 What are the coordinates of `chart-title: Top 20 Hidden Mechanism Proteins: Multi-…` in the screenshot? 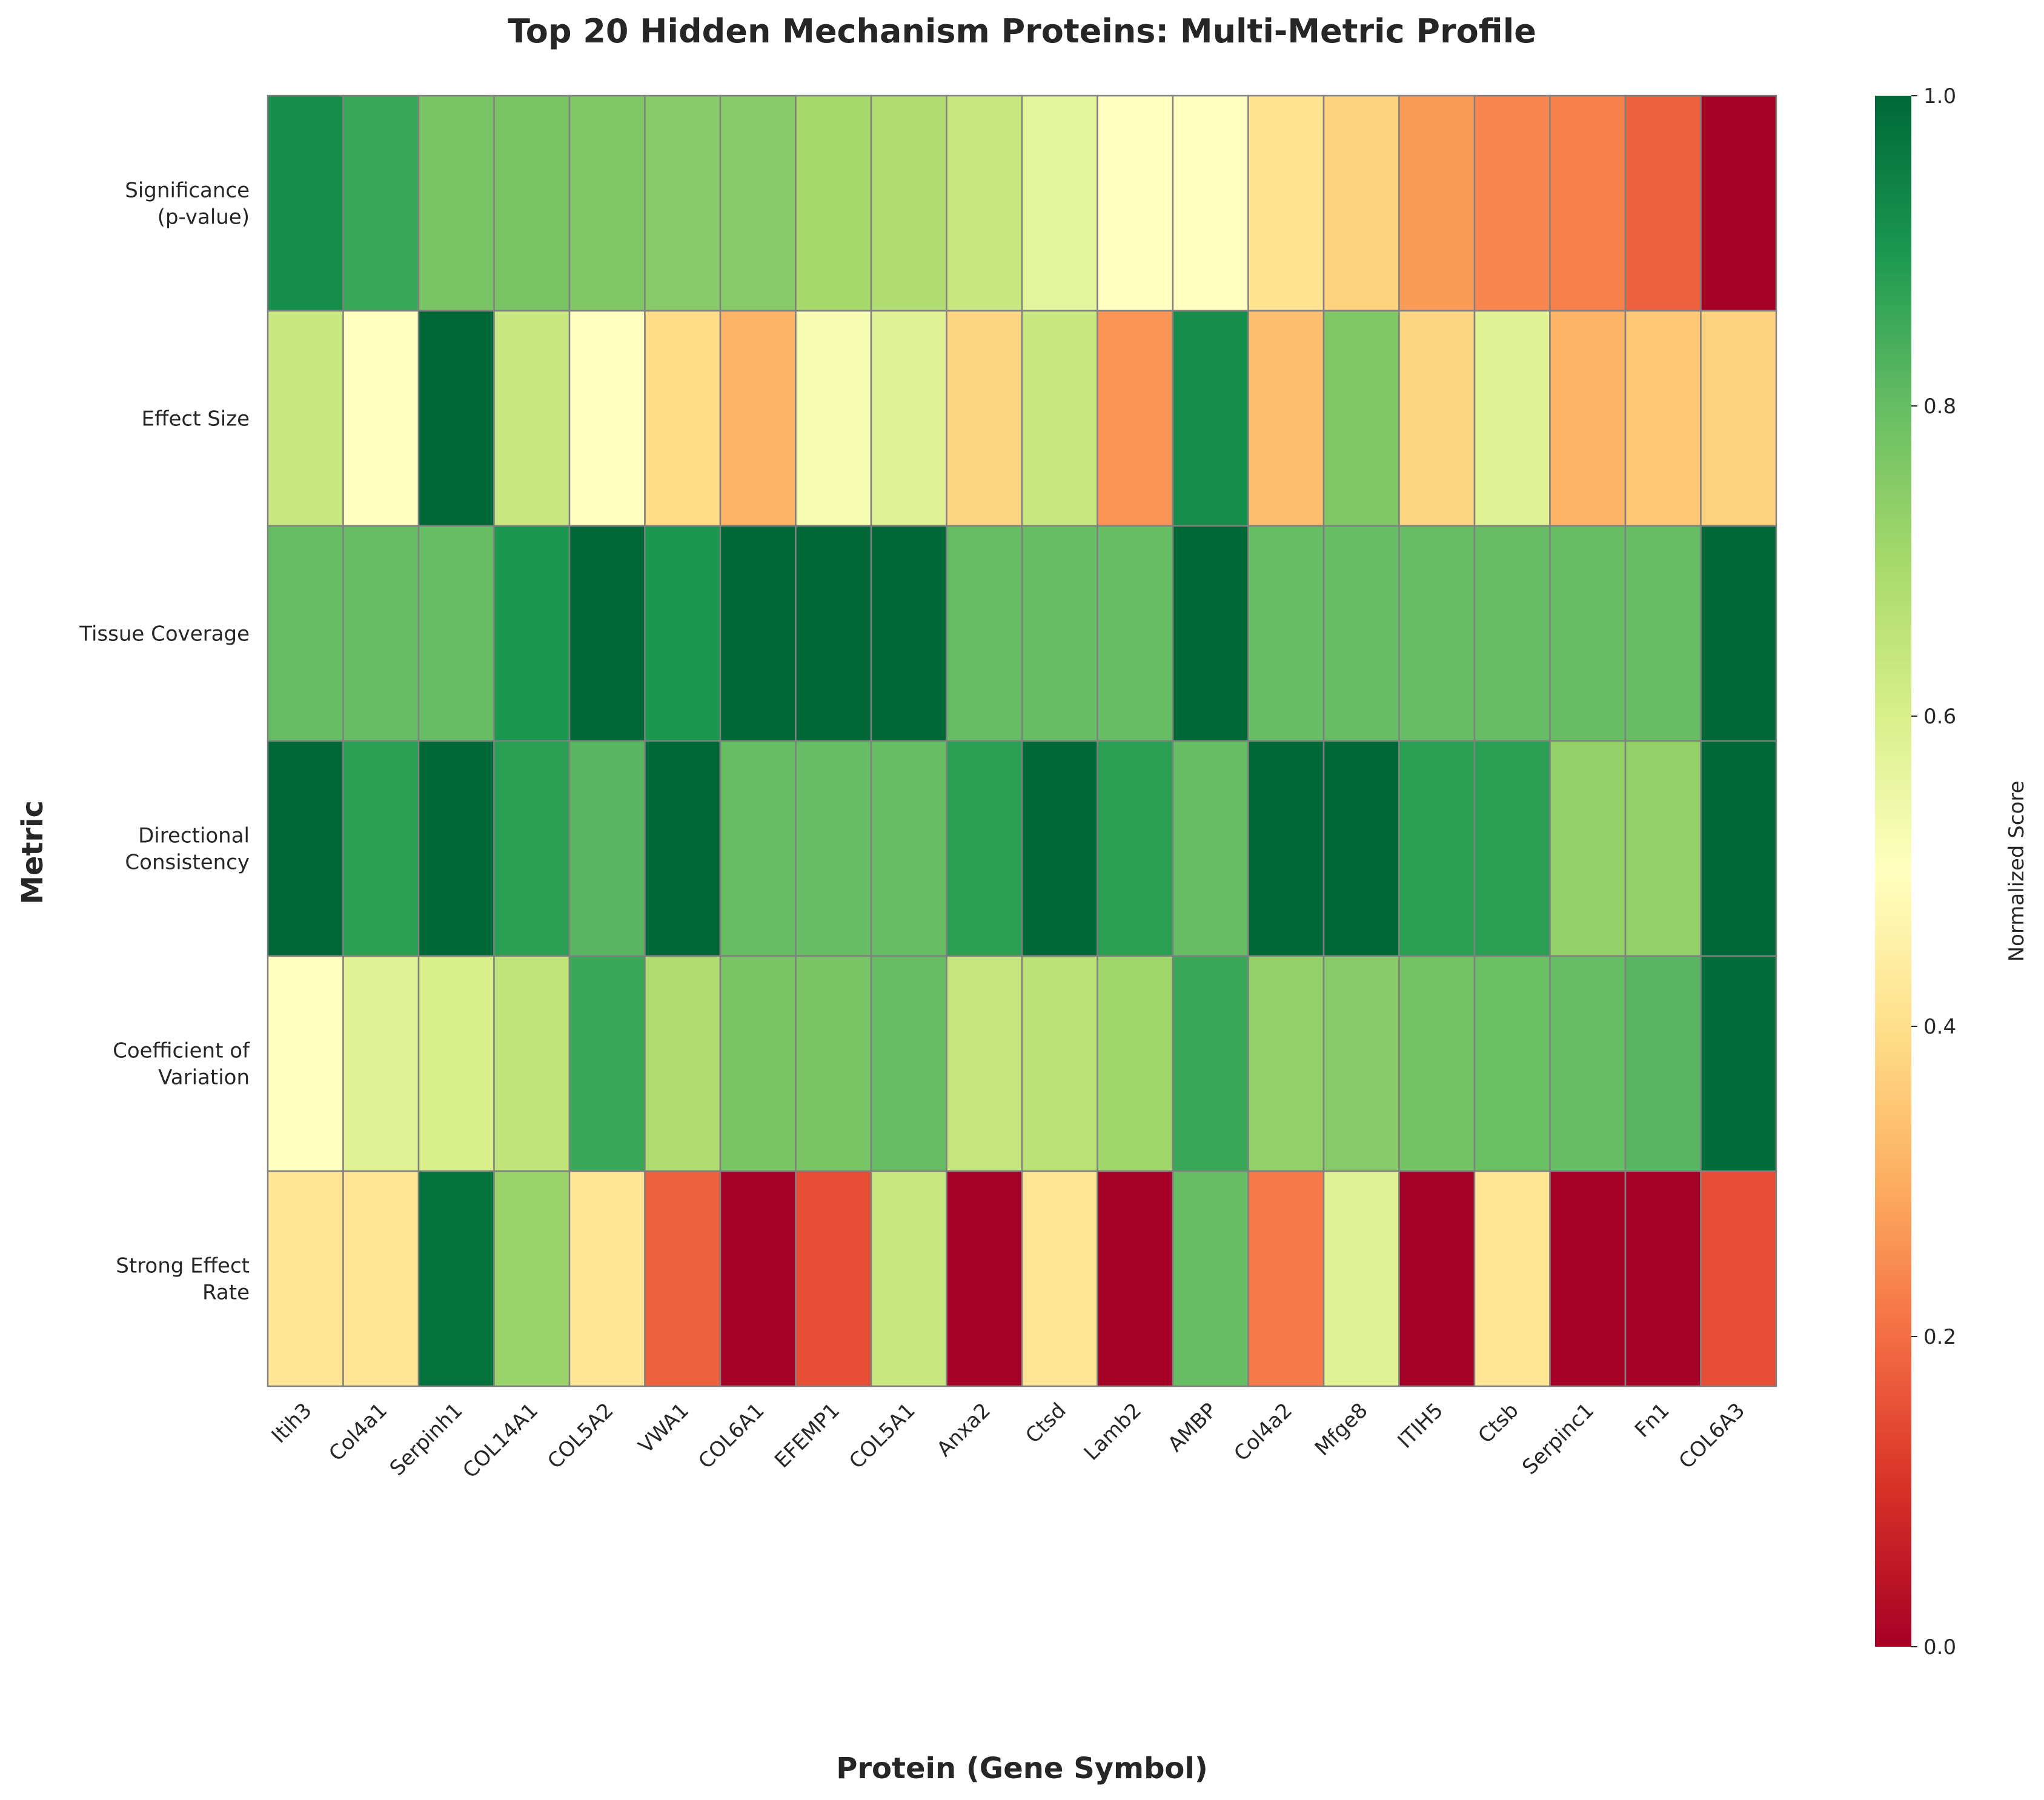 It's located at (1022, 31).